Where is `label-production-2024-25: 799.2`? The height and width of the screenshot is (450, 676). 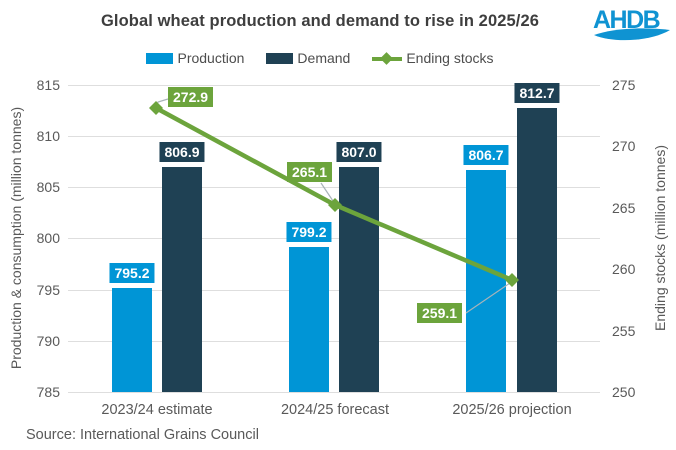 label-production-2024-25: 799.2 is located at coordinates (309, 232).